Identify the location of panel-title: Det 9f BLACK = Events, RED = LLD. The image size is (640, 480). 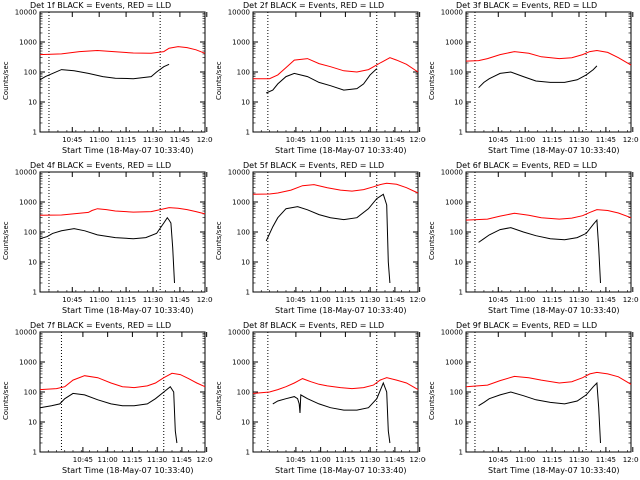
(527, 325).